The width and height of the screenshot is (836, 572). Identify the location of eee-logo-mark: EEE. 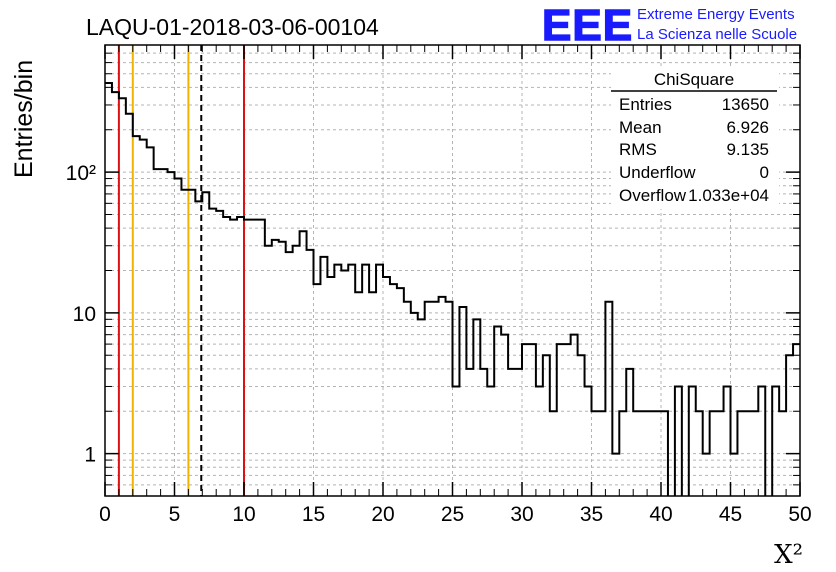
(587, 25).